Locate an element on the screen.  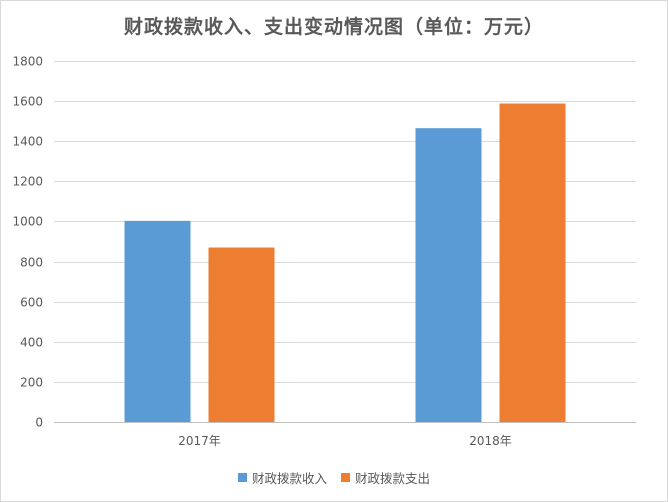
y-tick-label: 400 is located at coordinates (31, 343).